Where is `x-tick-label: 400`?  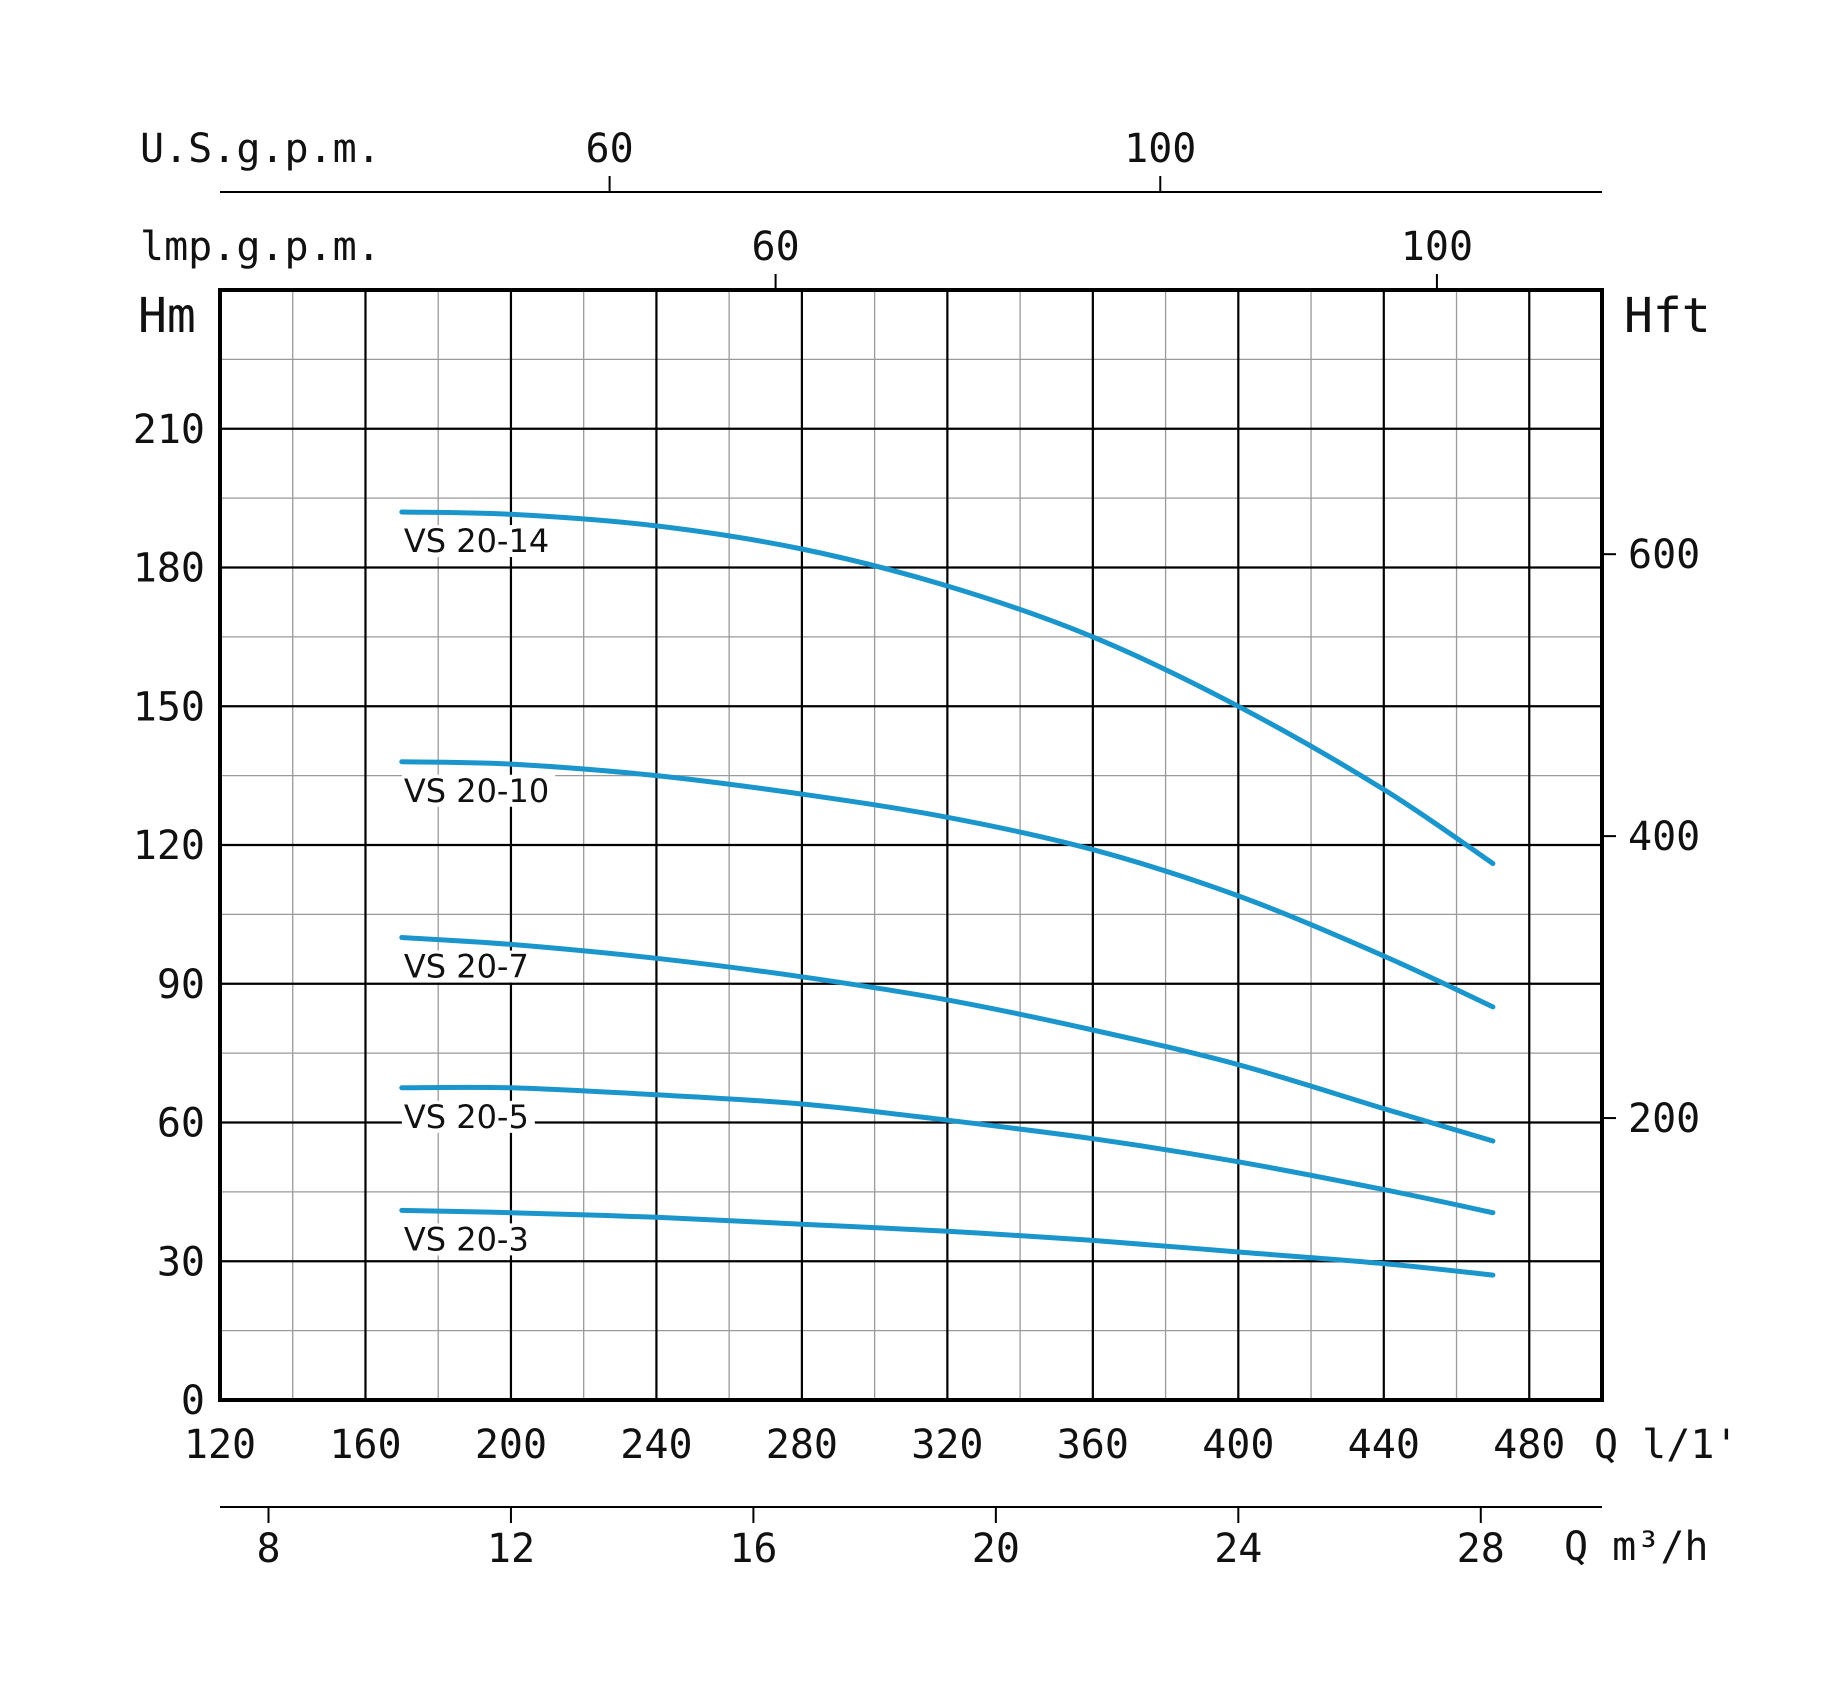
x-tick-label: 400 is located at coordinates (1238, 1445).